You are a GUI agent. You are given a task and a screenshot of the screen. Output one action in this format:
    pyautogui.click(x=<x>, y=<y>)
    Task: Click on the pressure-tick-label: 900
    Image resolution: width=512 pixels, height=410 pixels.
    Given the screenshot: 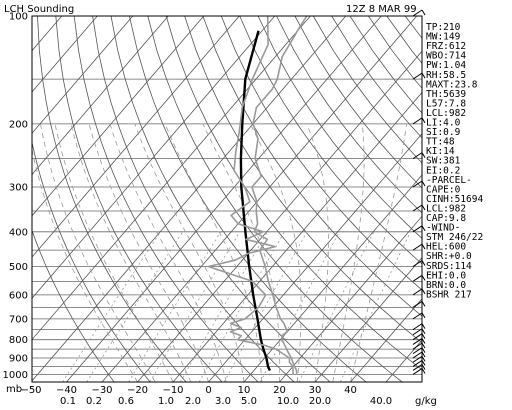 What is the action you would take?
    pyautogui.click(x=18, y=359)
    